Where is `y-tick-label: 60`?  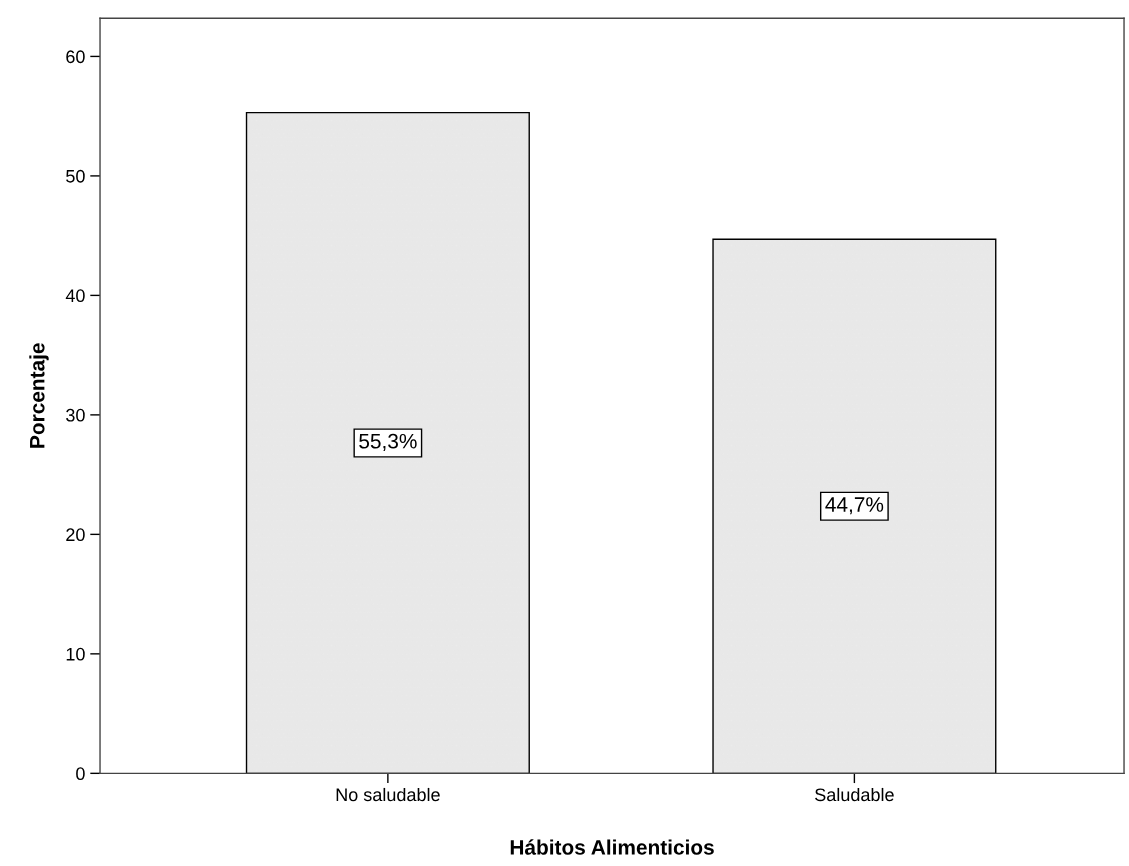
y-tick-label: 60 is located at coordinates (75, 57).